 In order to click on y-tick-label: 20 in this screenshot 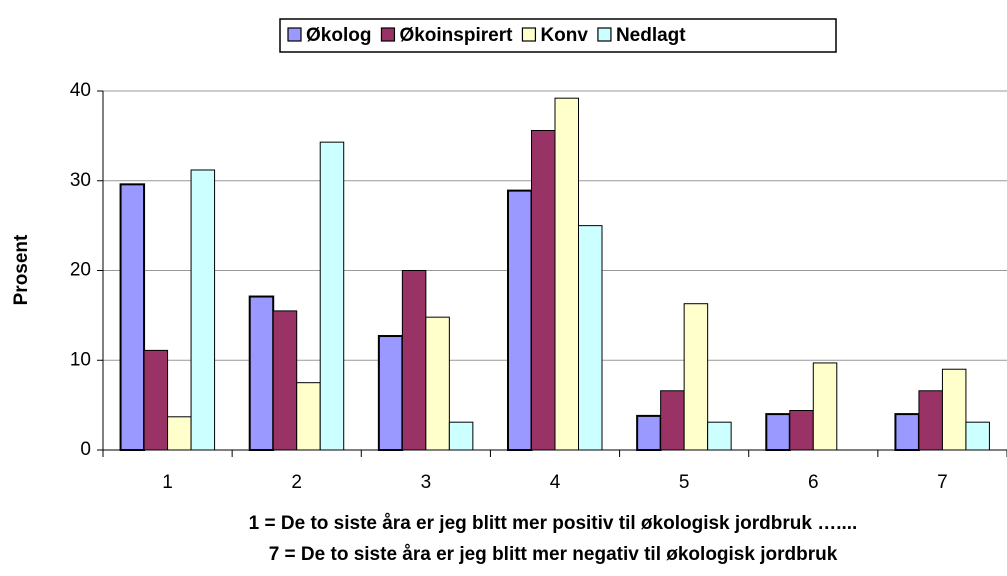, I will do `click(80, 270)`.